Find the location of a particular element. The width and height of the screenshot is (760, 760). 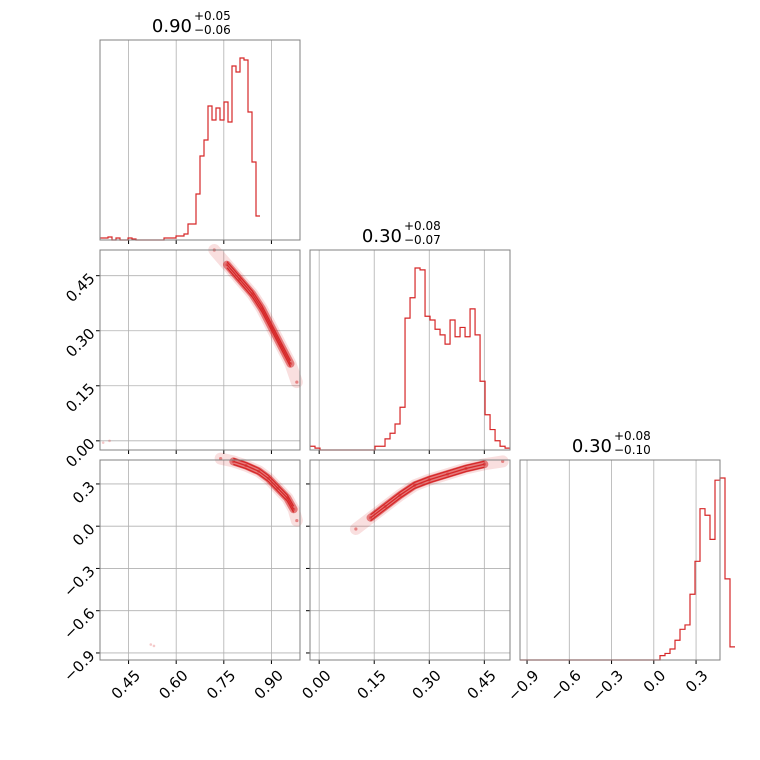

y-tick-label: −0.3 is located at coordinates (79, 581).